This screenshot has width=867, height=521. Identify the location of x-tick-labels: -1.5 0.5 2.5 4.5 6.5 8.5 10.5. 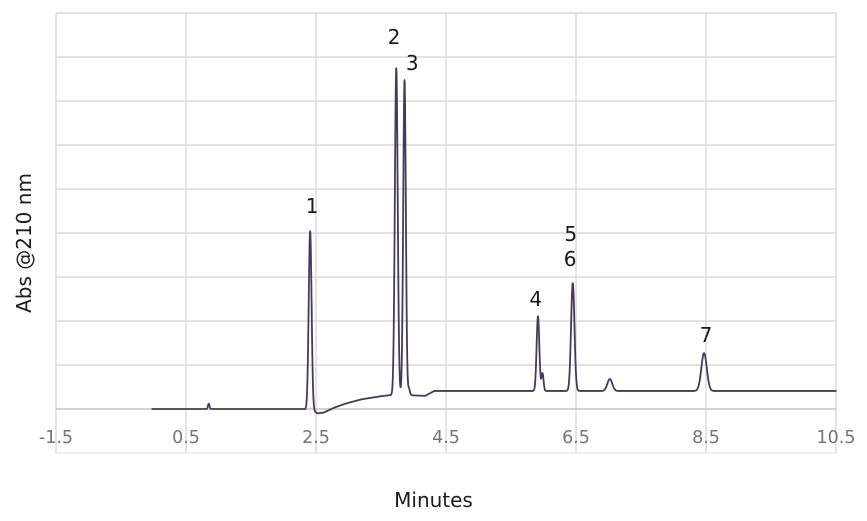
(447, 438).